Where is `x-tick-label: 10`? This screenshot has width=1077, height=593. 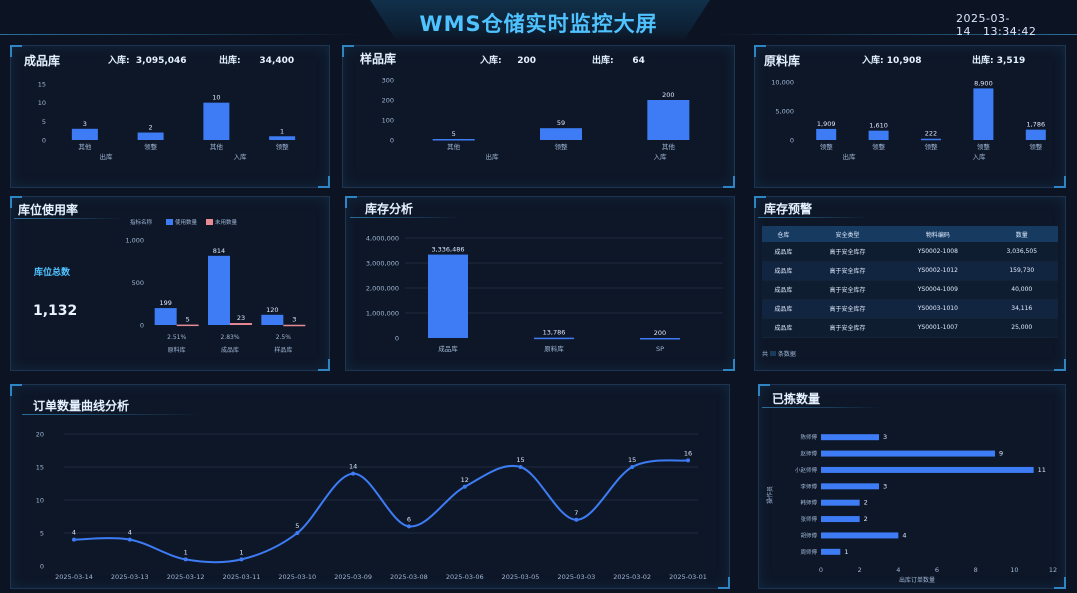 x-tick-label: 10 is located at coordinates (1014, 570).